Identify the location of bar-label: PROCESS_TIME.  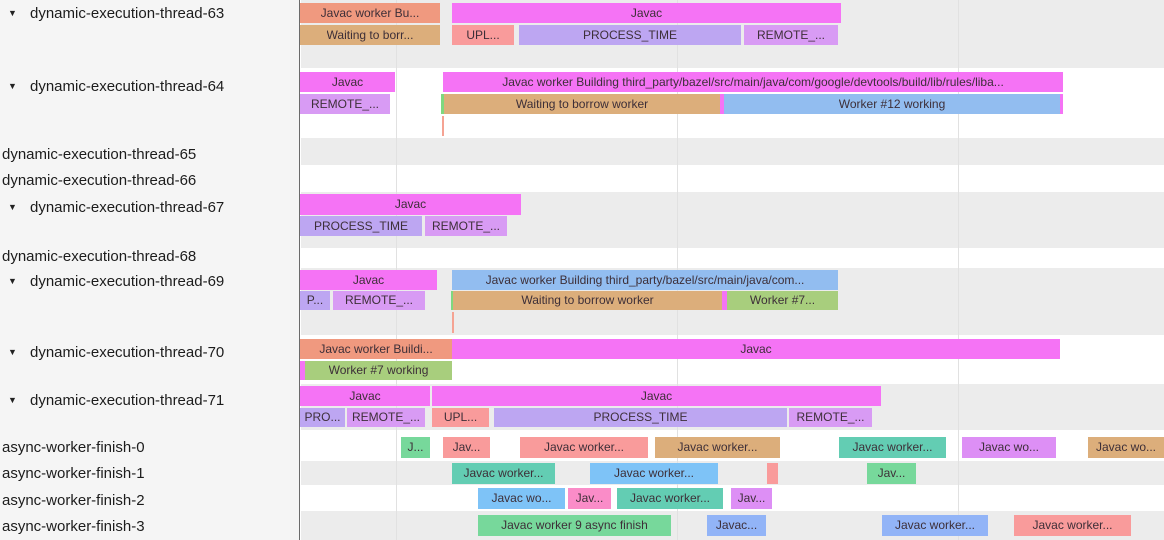
(640, 417).